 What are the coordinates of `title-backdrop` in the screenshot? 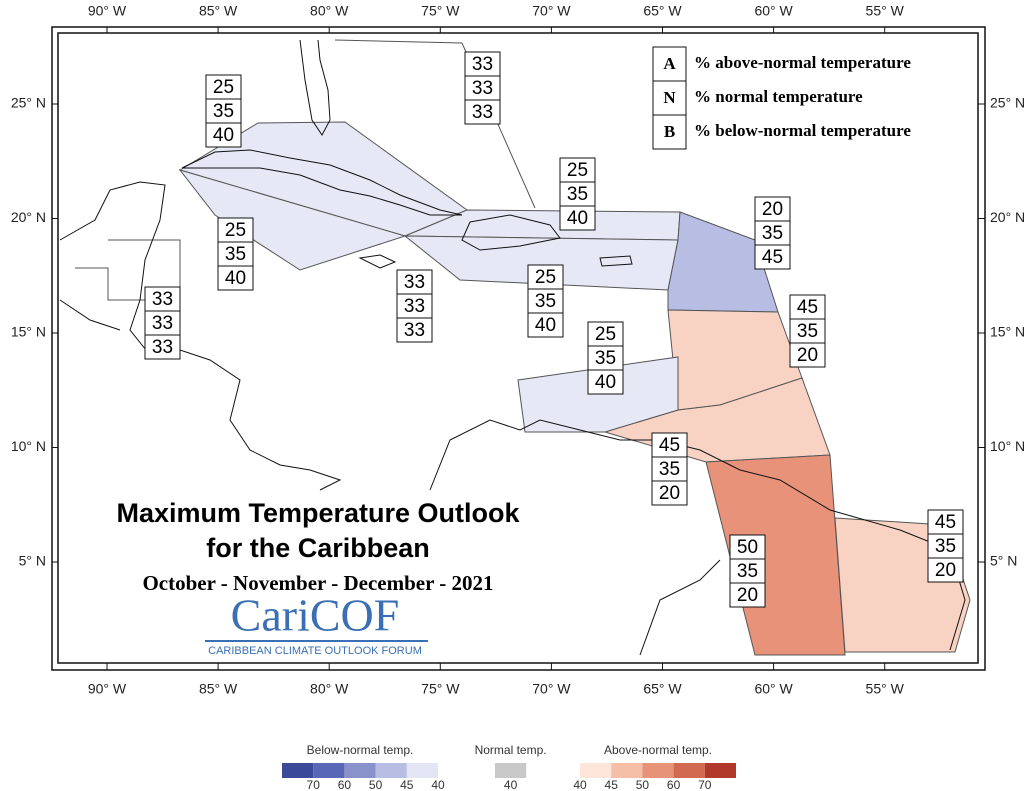 It's located at (310, 577).